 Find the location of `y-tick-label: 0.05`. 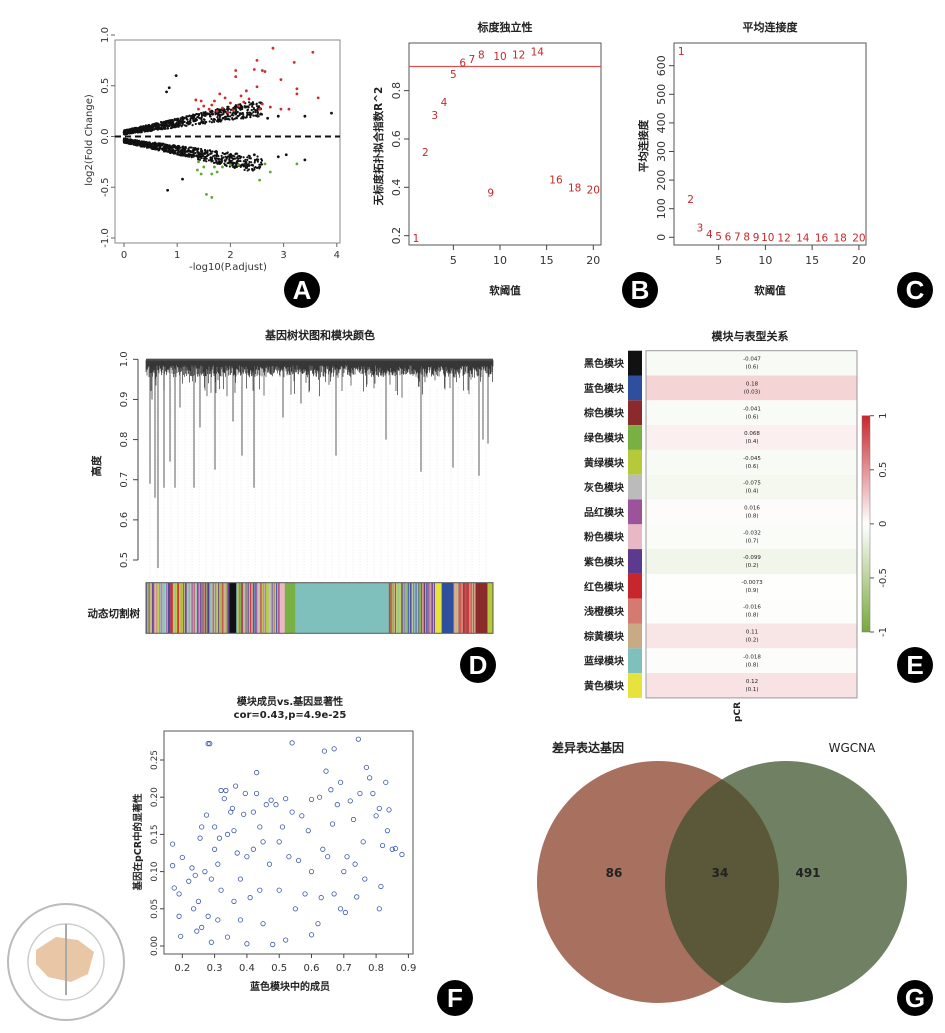

y-tick-label: 0.05 is located at coordinates (155, 909).